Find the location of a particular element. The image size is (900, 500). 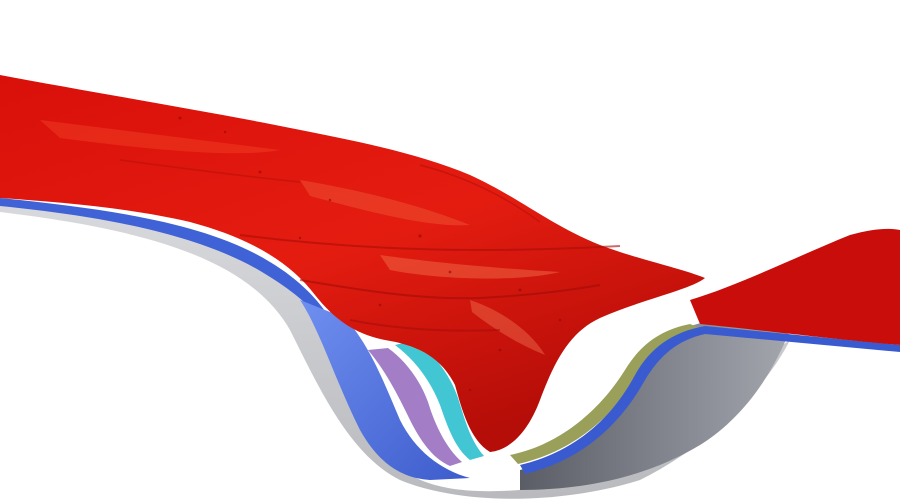

base-gray-block is located at coordinates (655, 404).